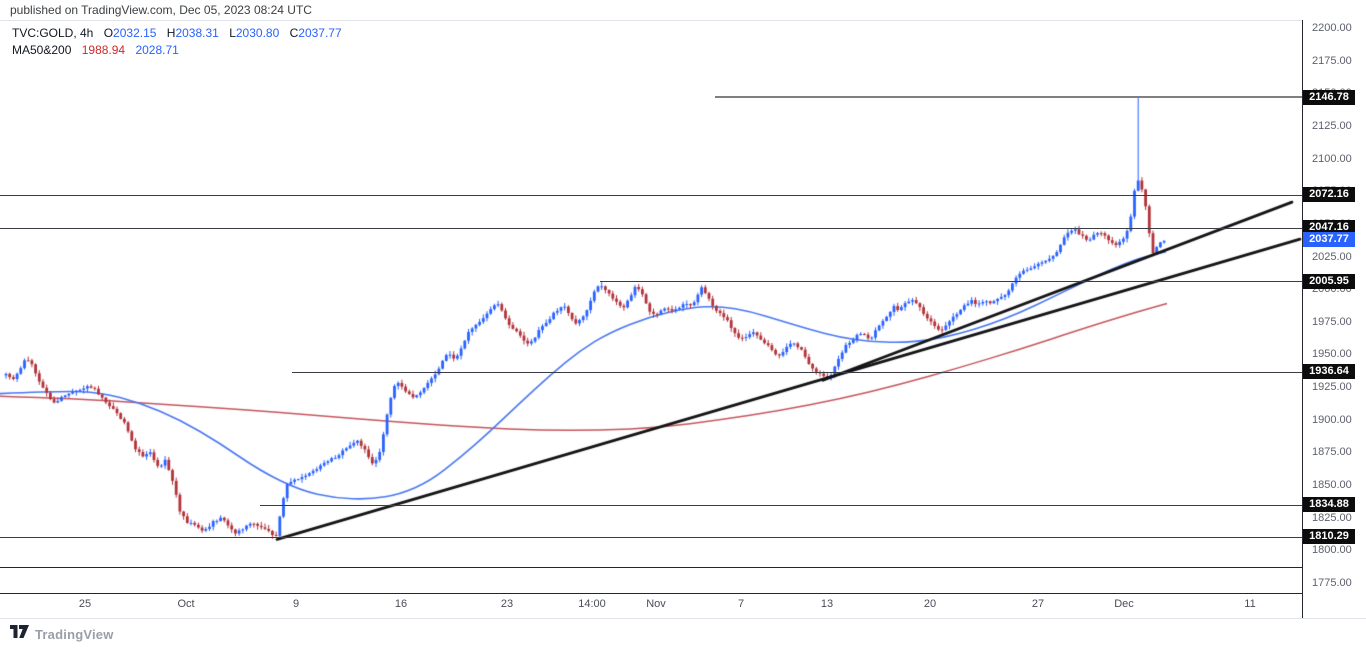 The height and width of the screenshot is (650, 1366). I want to click on level-line-1810.29, so click(651, 537).